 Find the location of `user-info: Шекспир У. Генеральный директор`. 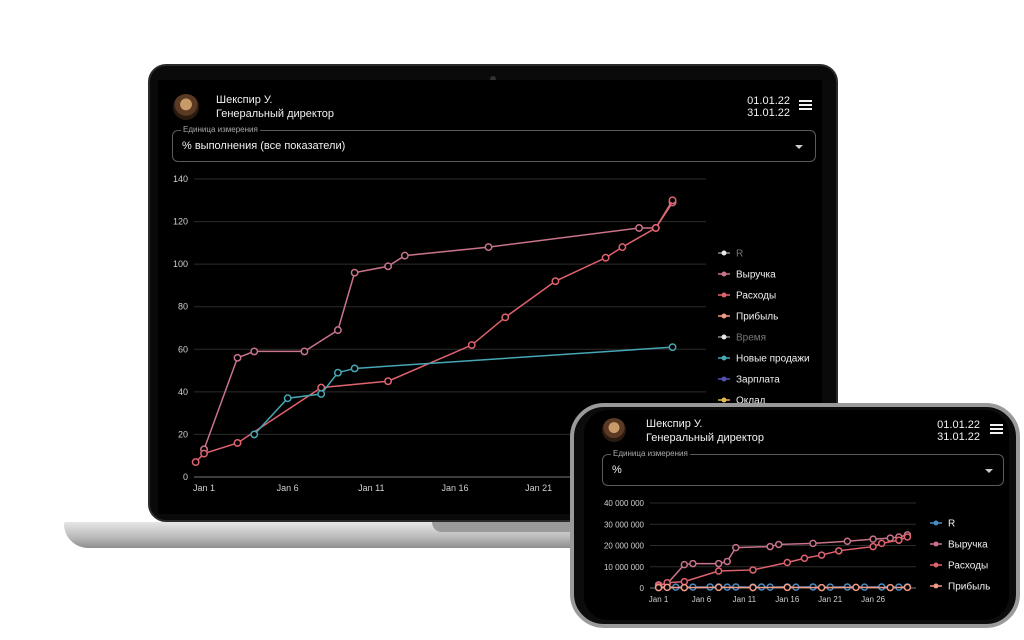

user-info: Шекспир У. Генеральный директор is located at coordinates (275, 107).